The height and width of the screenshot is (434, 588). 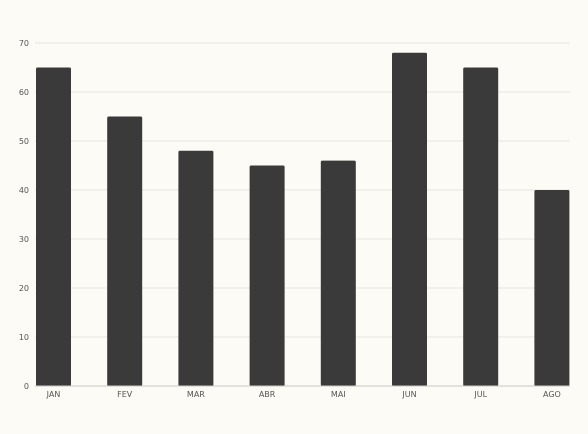 What do you see at coordinates (53, 226) in the screenshot?
I see `bar-jan` at bounding box center [53, 226].